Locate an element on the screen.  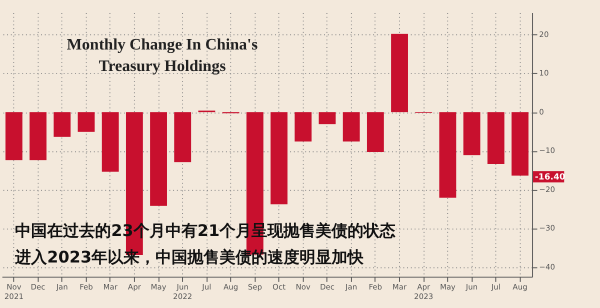
x-tick-label: Sep is located at coordinates (255, 287).